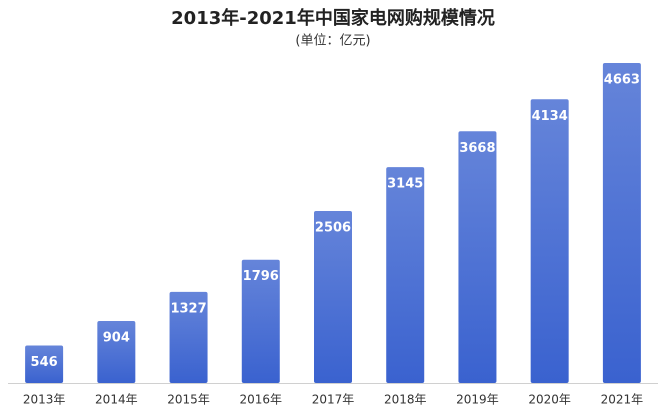  Describe the element at coordinates (261, 400) in the screenshot. I see `x-tick-label: 2016年` at that location.